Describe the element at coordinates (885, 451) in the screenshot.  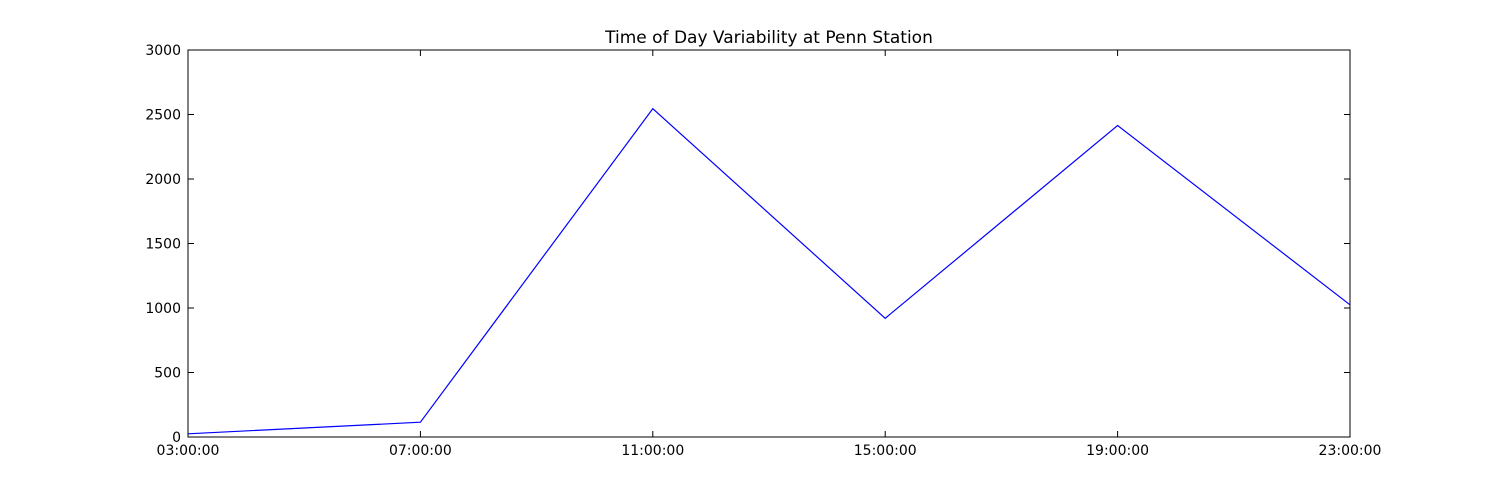
I see `x-tick-label: 15:00:00` at that location.